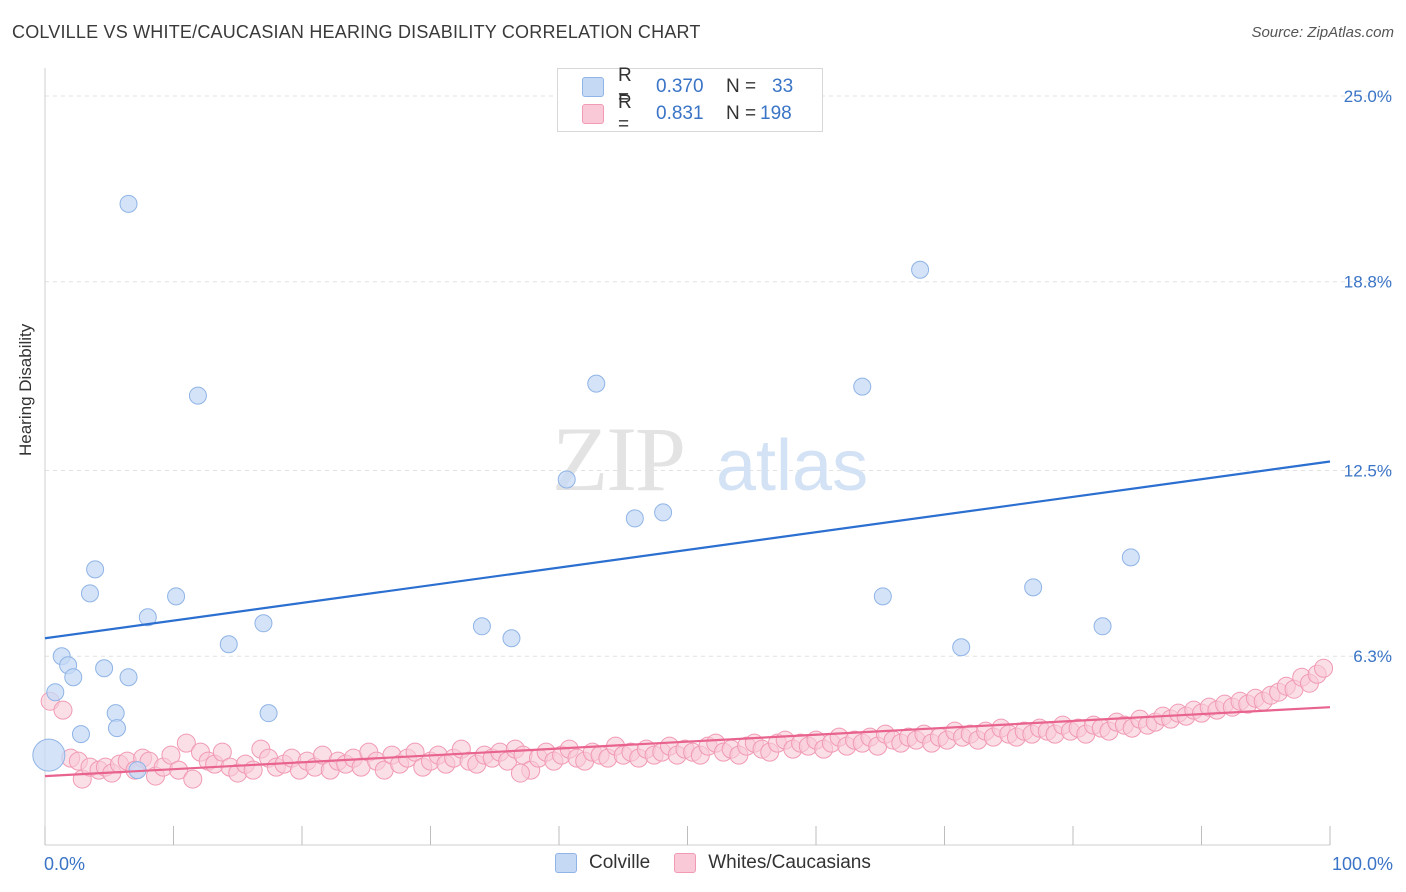 The height and width of the screenshot is (892, 1406). Describe the element at coordinates (710, 459) in the screenshot. I see `watermark: ZIP atlas` at that location.